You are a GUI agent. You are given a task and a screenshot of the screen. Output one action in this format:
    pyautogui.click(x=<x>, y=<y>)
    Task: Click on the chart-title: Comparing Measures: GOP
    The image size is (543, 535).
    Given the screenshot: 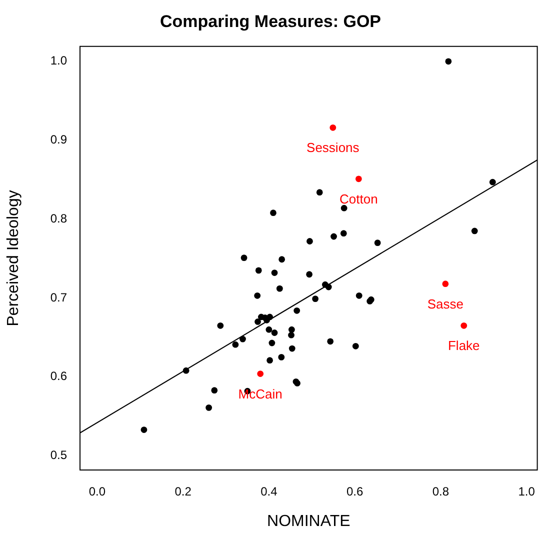 What is the action you would take?
    pyautogui.click(x=271, y=21)
    